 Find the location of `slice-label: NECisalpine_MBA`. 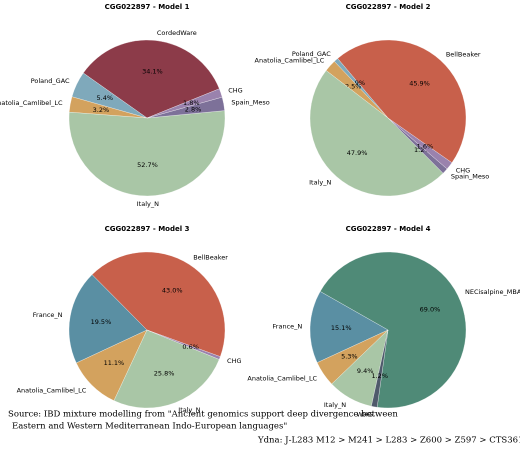

slice-label: NECisalpine_MBA is located at coordinates (492, 292).